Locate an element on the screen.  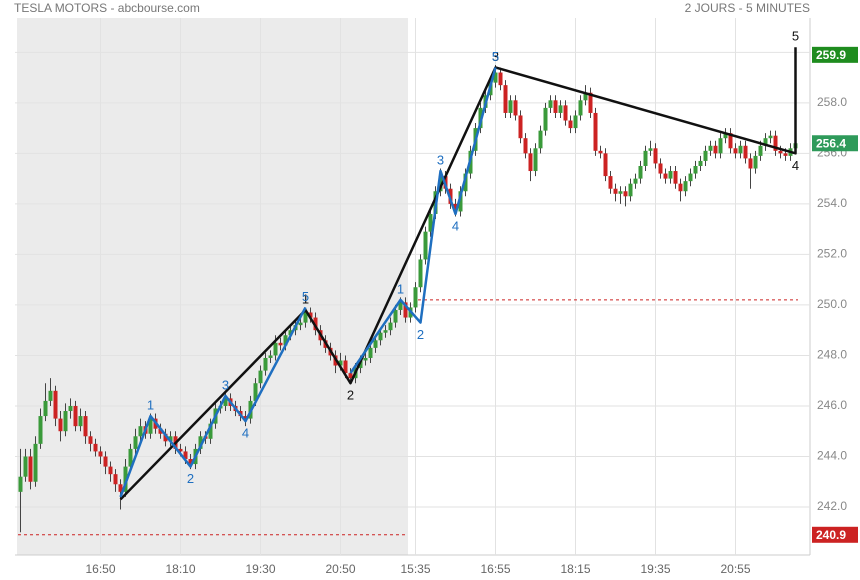
price-tag-label: 256.4 is located at coordinates (831, 143).